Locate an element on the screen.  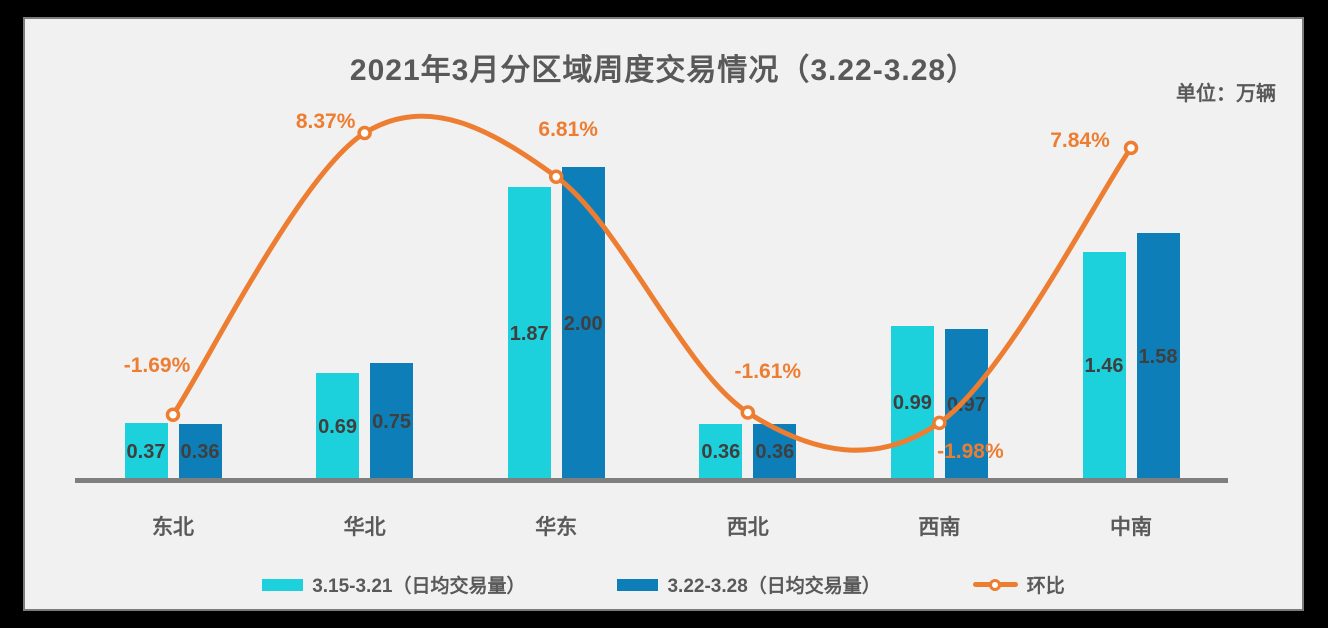
bar-series1-2: 1.87 is located at coordinates (529, 334).